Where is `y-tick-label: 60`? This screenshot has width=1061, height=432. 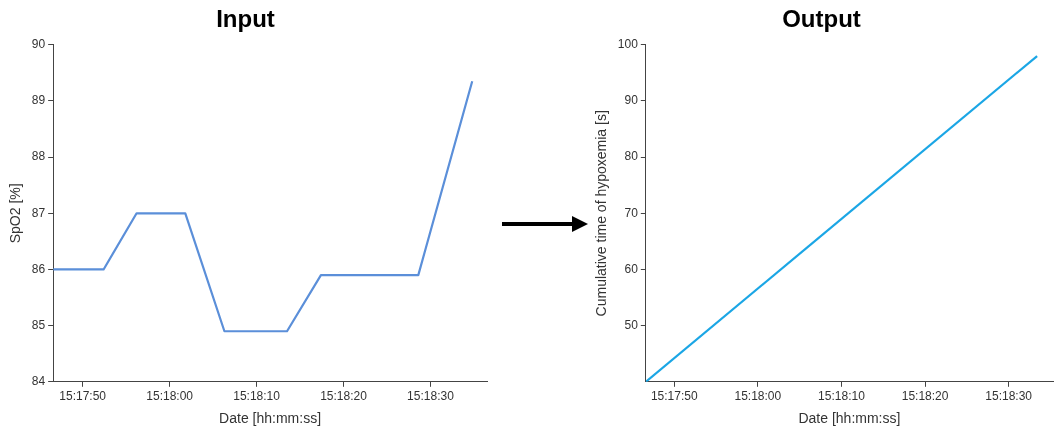
y-tick-label: 60 is located at coordinates (631, 268).